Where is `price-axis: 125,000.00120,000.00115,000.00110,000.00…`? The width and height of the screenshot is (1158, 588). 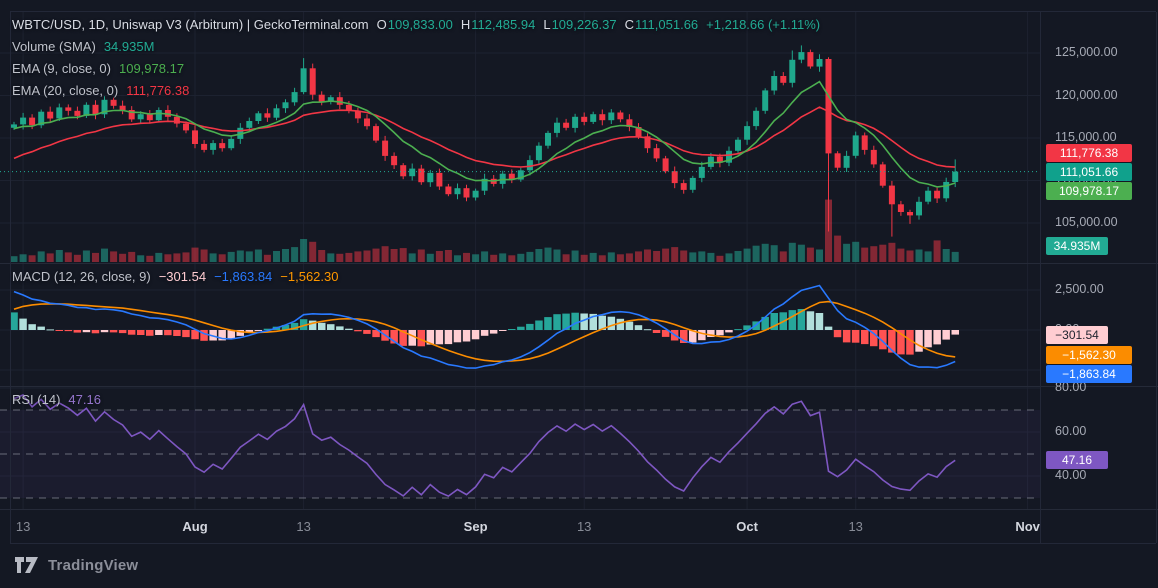 price-axis: 125,000.00120,000.00115,000.00110,000.00… is located at coordinates (1099, 271).